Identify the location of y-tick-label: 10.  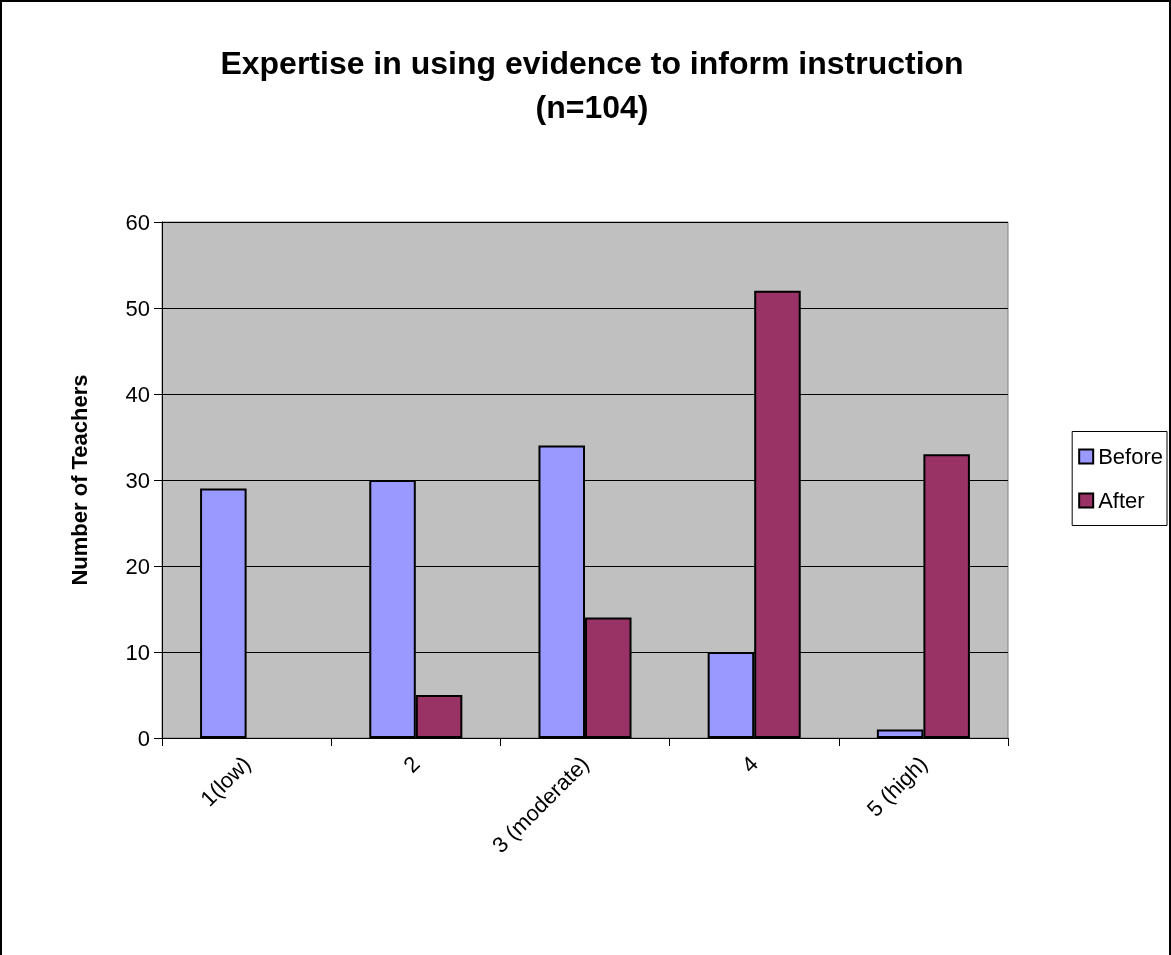
(137, 652).